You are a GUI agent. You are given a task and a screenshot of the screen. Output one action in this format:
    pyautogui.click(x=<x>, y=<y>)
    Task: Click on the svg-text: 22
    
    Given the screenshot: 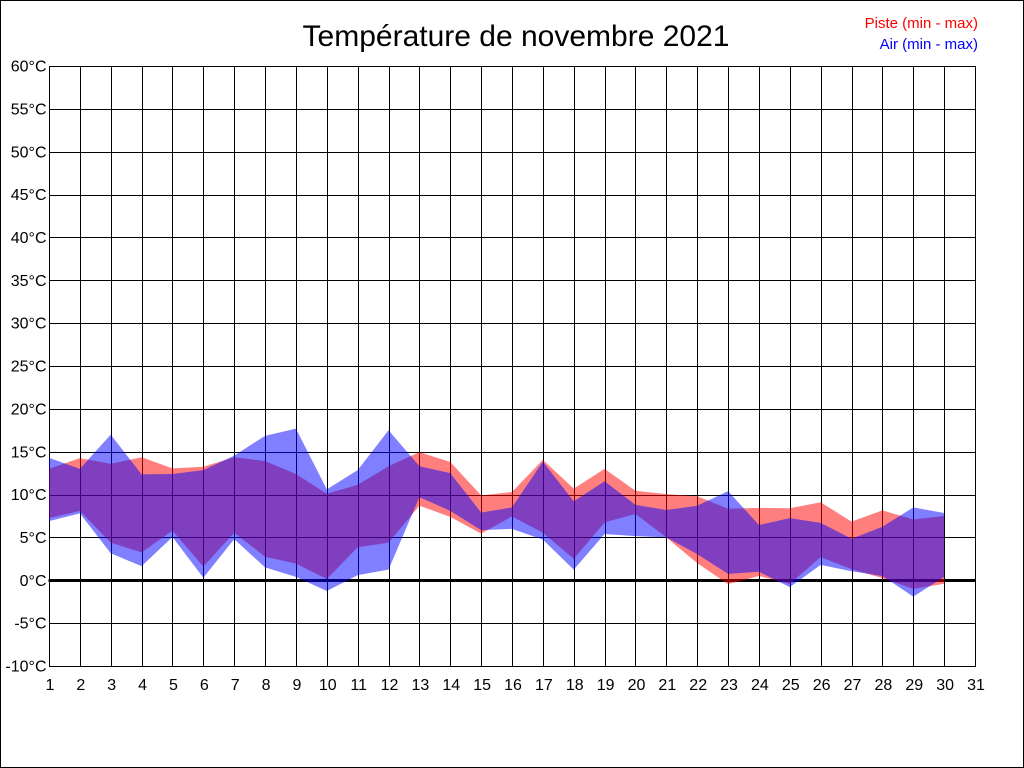 What is the action you would take?
    pyautogui.click(x=698, y=685)
    